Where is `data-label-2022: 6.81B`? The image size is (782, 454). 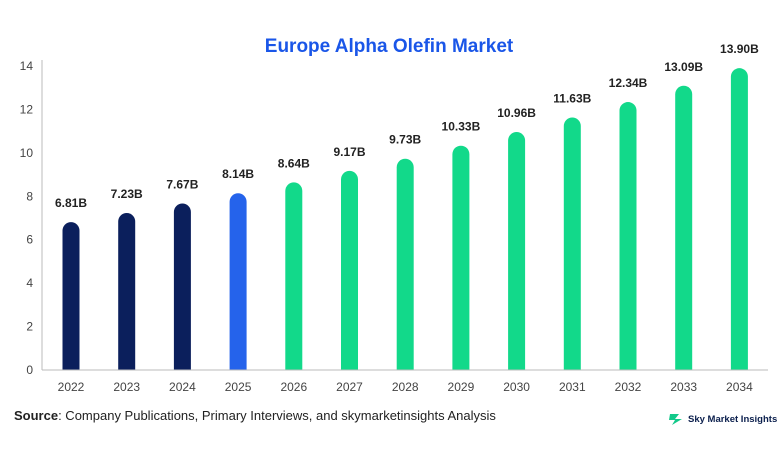 data-label-2022: 6.81B is located at coordinates (71, 203).